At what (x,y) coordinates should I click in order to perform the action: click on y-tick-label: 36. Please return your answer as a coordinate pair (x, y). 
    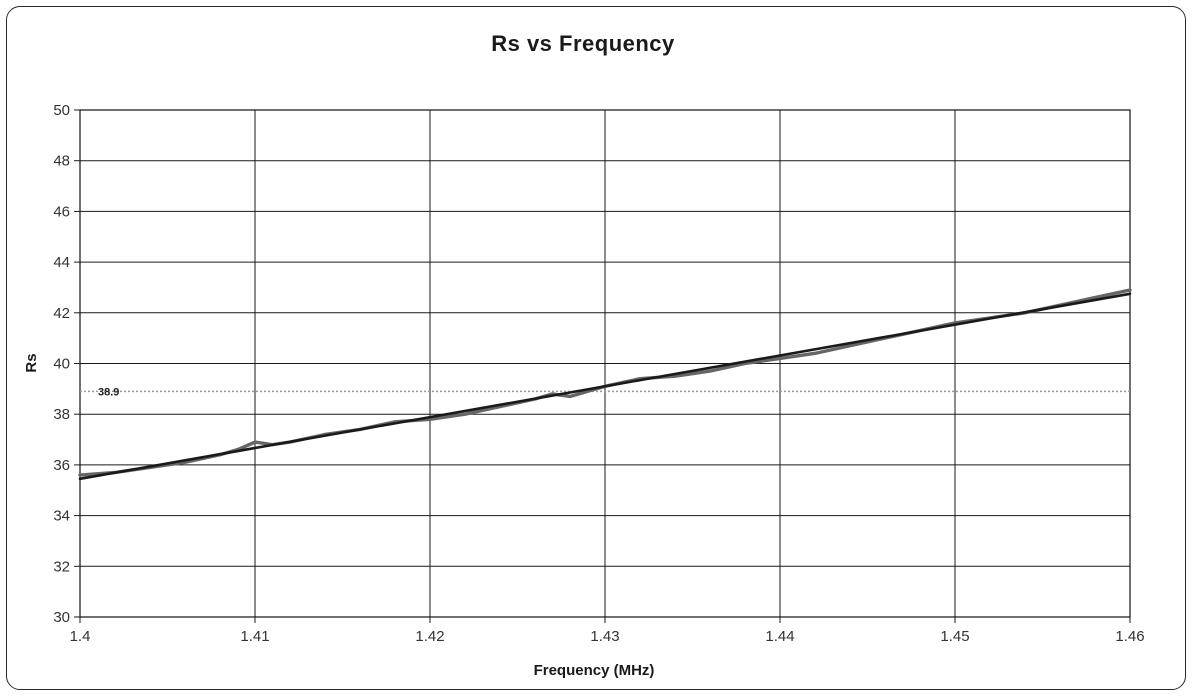
    Looking at the image, I should click on (61, 465).